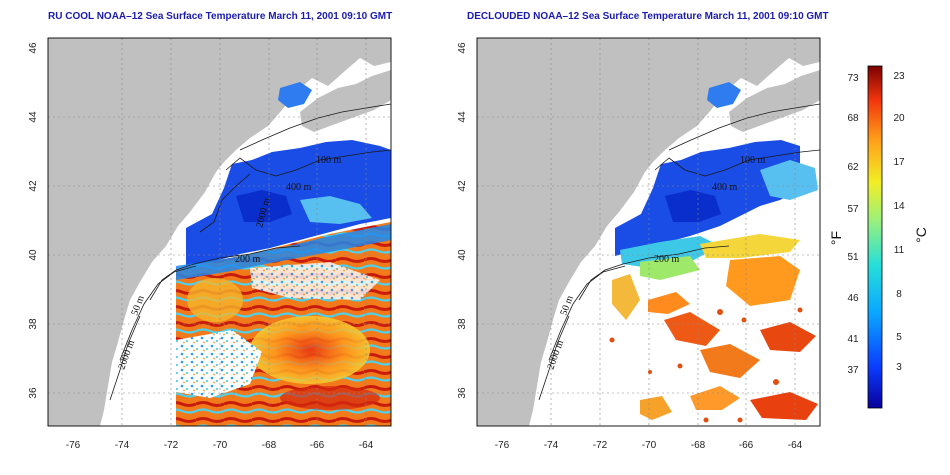 The image size is (950, 475). What do you see at coordinates (33, 220) in the screenshot?
I see `left-y-axis: 46 44 42 40 38 36` at bounding box center [33, 220].